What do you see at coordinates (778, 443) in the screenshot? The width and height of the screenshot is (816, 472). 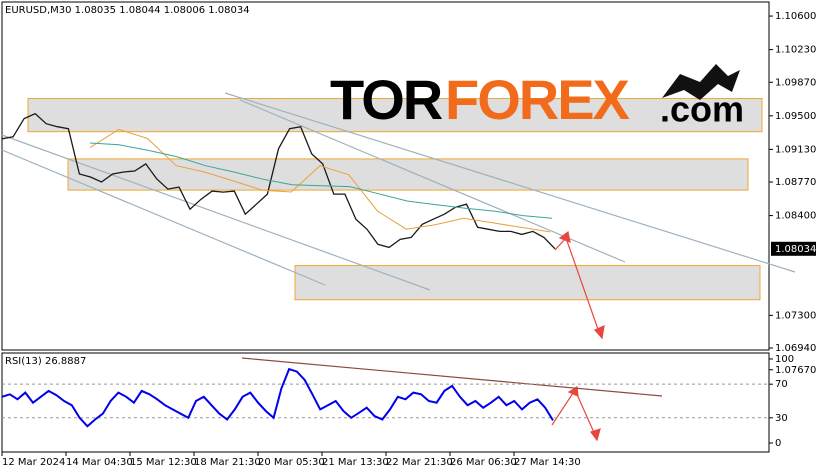 I see `y-tick-label: 0` at bounding box center [778, 443].